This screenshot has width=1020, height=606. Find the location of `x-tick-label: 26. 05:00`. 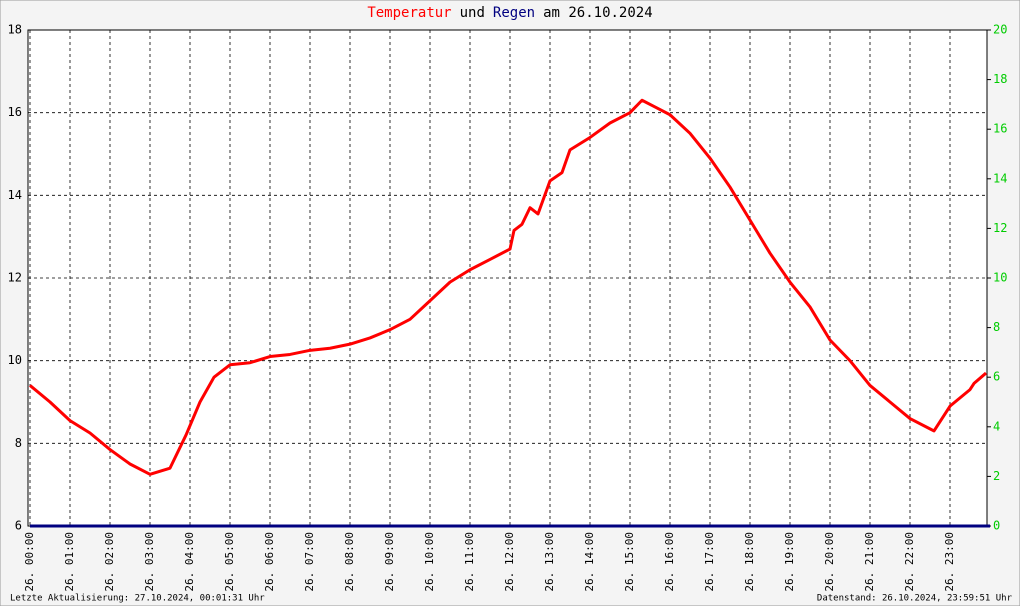

x-tick-label: 26. 05:00 is located at coordinates (229, 562).